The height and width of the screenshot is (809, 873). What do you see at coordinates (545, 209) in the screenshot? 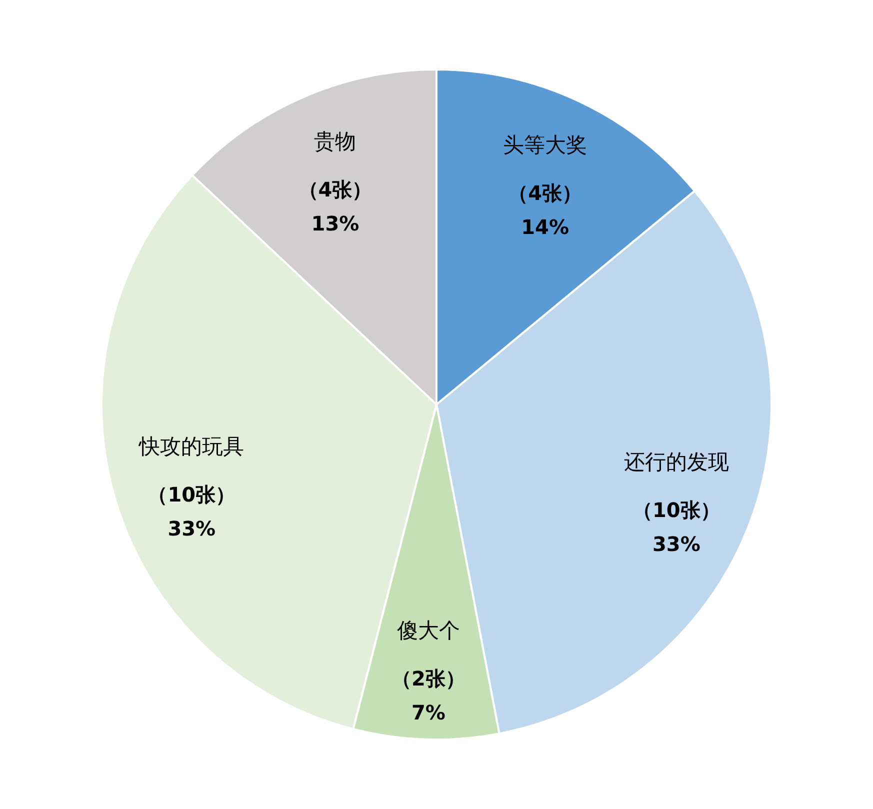
I see `data-label: （4张） 14%` at bounding box center [545, 209].